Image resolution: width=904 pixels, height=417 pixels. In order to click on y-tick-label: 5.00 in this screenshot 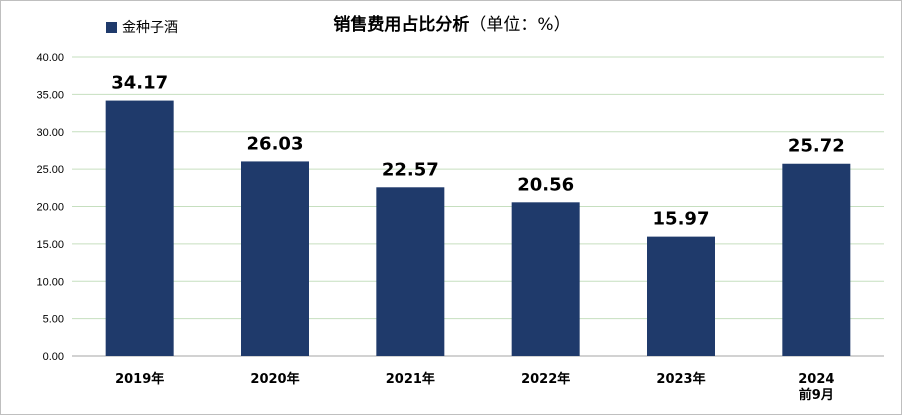, I will do `click(53, 320)`.